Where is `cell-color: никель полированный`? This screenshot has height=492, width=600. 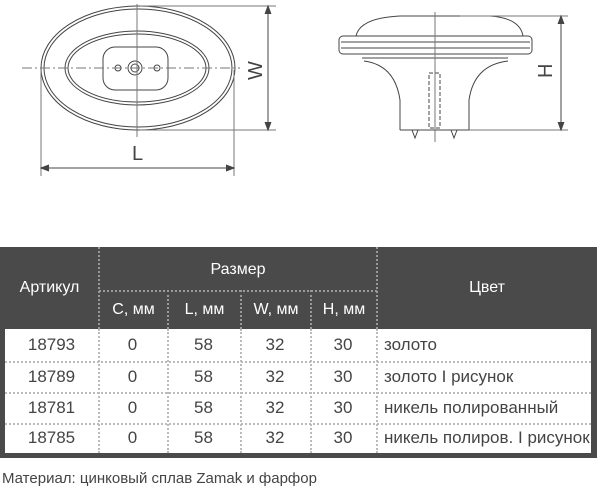
cell-color: никель полированный is located at coordinates (471, 407).